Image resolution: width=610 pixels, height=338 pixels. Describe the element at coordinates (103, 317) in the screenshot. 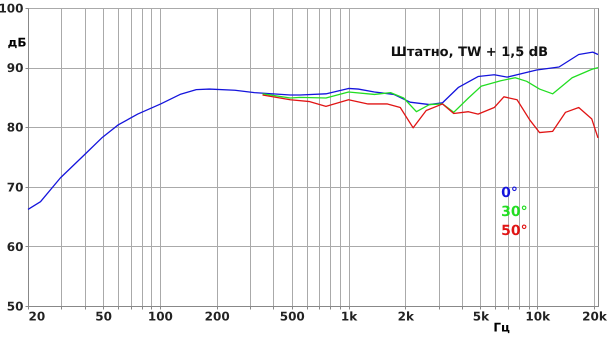

I see `x-tick-label: 50` at that location.